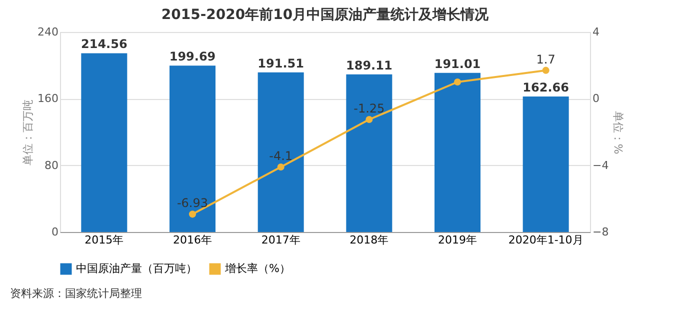  Describe the element at coordinates (192, 203) in the screenshot. I see `data-label: -6.93` at that location.